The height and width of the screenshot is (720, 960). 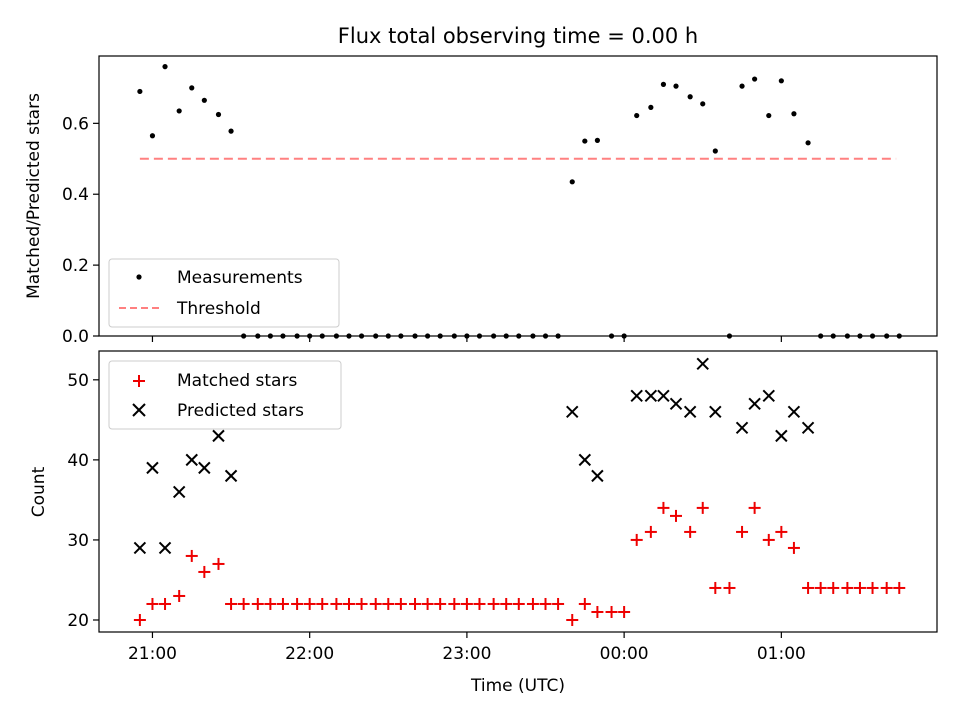 What do you see at coordinates (240, 411) in the screenshot?
I see `legend-predicted-label: Predicted stars` at bounding box center [240, 411].